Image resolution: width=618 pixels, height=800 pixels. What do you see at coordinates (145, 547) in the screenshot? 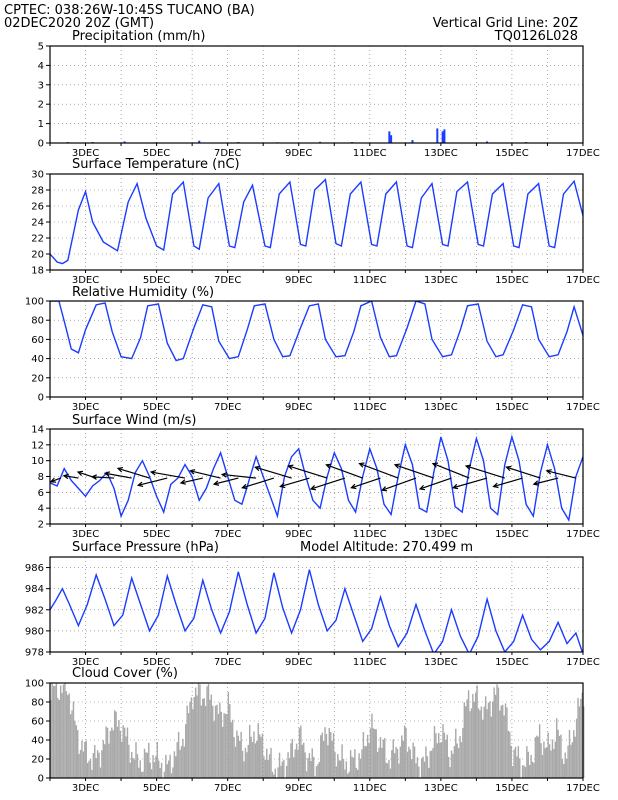
I see `panel-title-pressure: Surface Pressure (hPa)` at bounding box center [145, 547].